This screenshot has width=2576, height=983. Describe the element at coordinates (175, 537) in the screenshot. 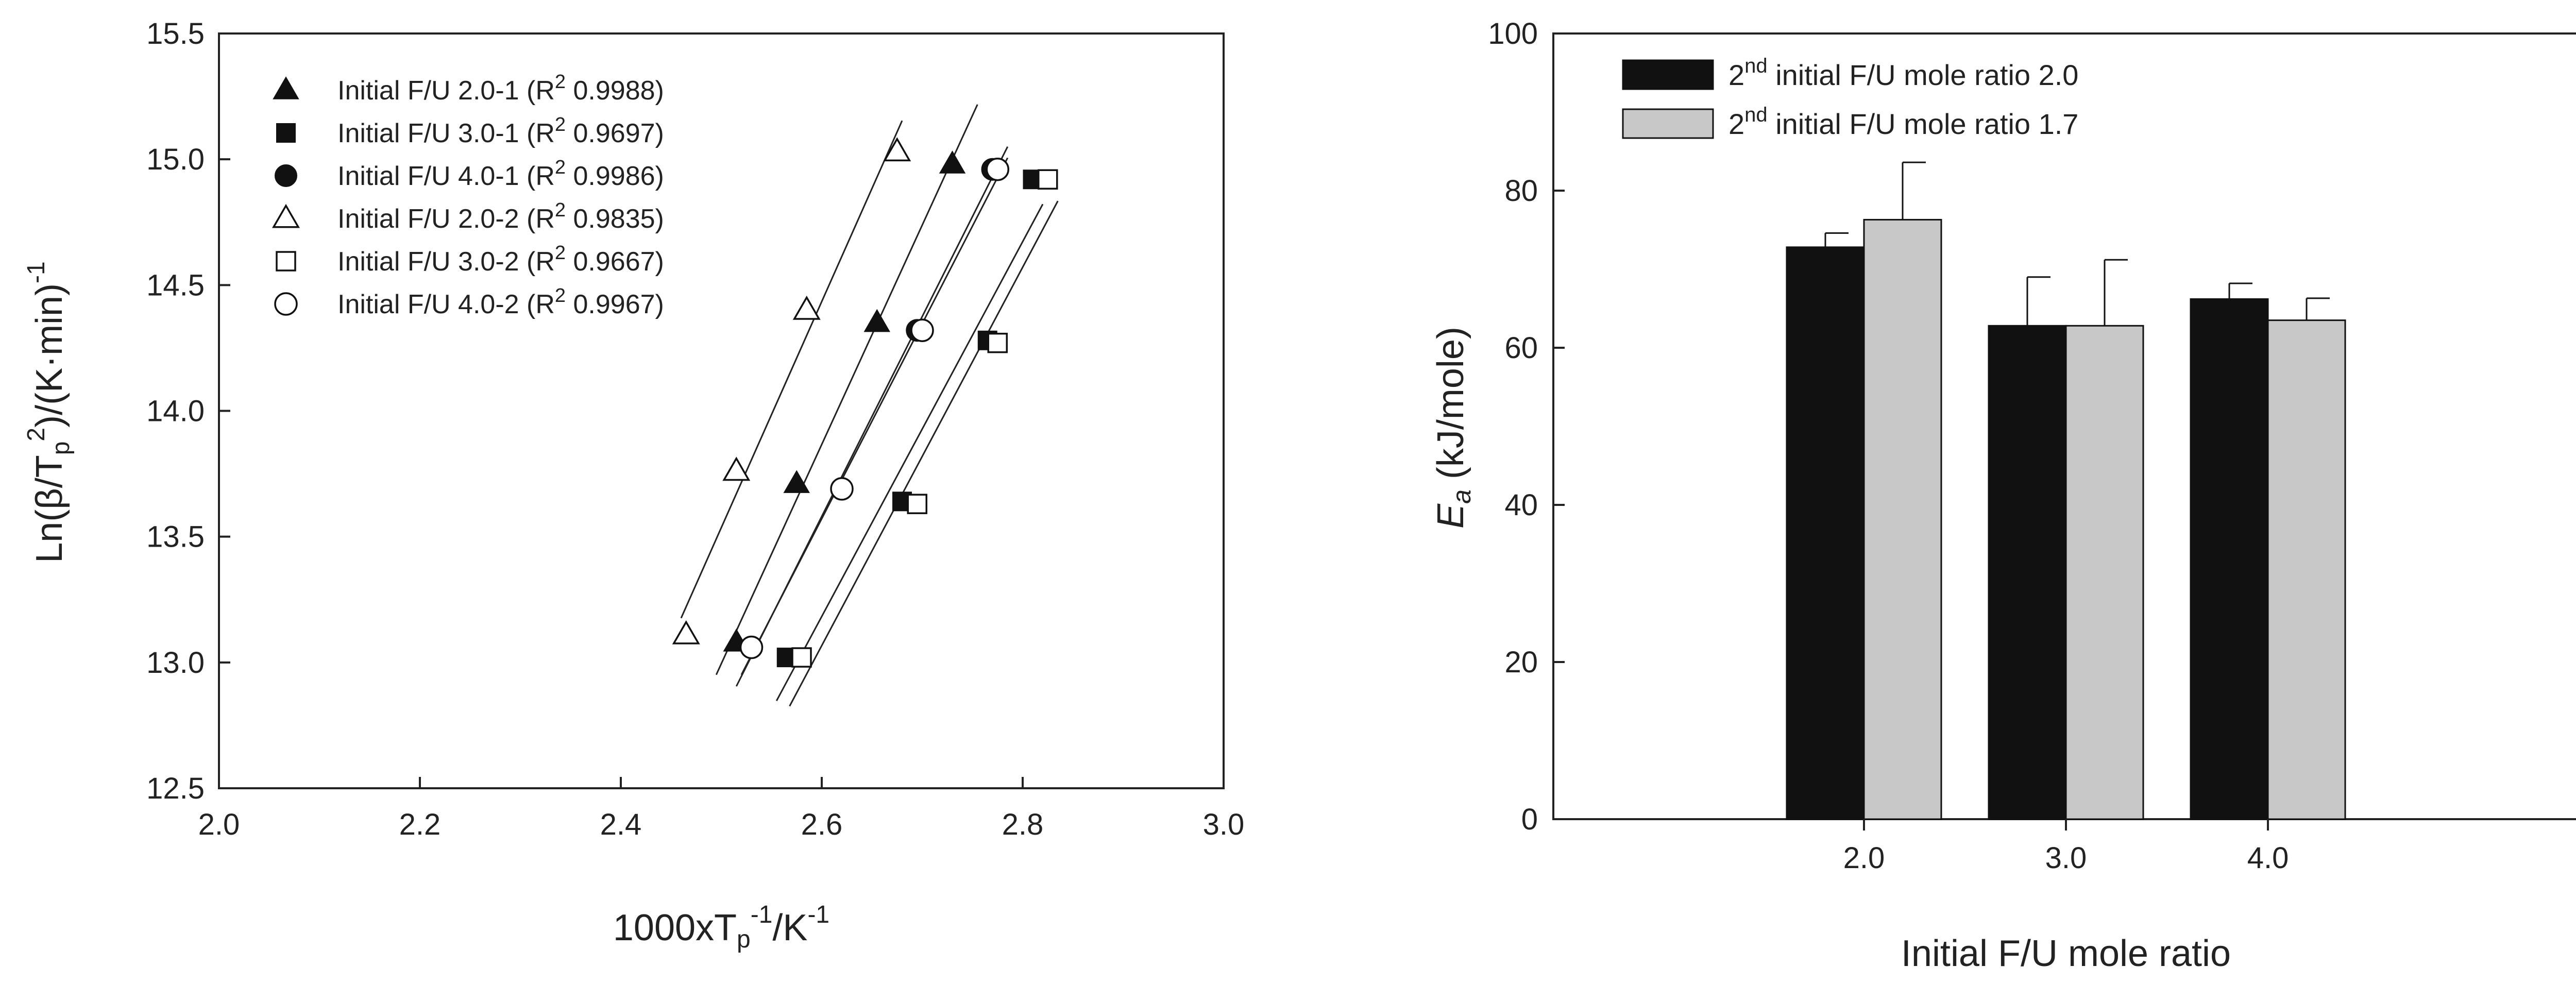

I see `y-tick-label: 13.5` at that location.